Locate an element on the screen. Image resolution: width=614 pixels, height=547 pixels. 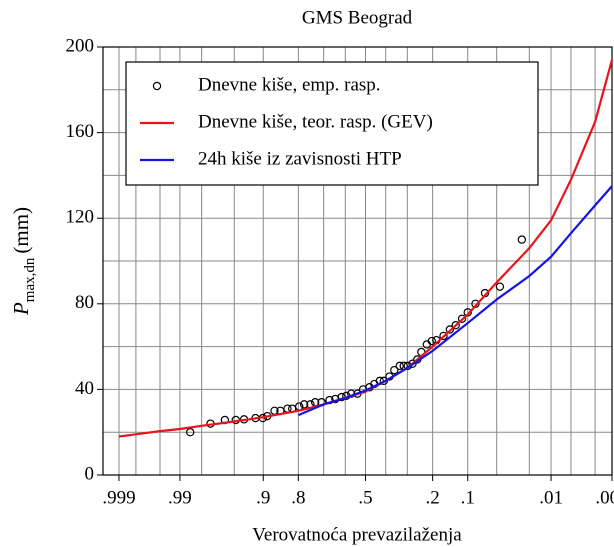
y-tick-label: 200 is located at coordinates (80, 45).